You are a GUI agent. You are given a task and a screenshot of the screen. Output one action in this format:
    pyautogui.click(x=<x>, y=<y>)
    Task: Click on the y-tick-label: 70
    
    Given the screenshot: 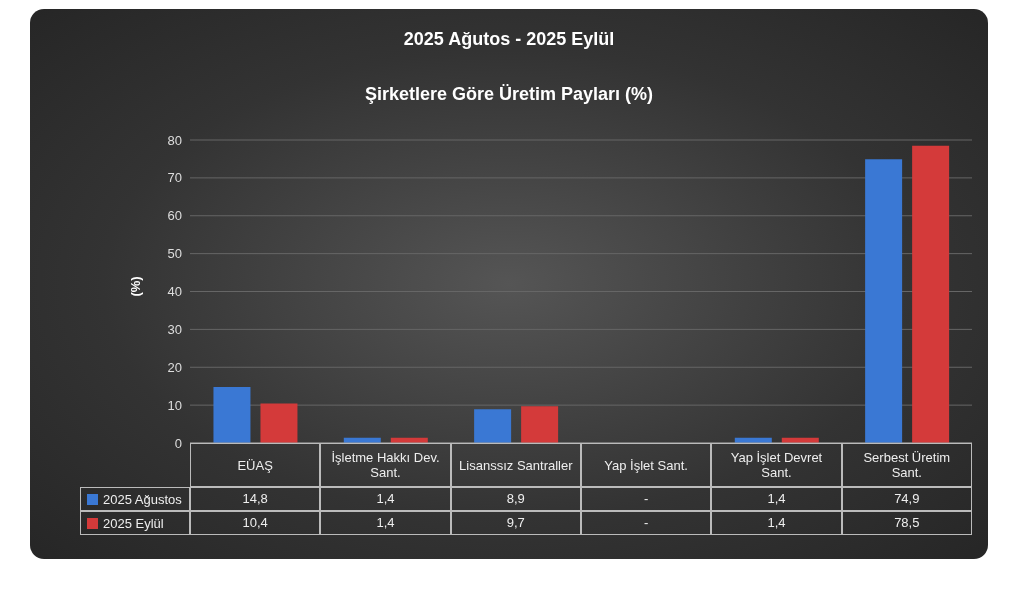 What is the action you would take?
    pyautogui.click(x=174, y=178)
    